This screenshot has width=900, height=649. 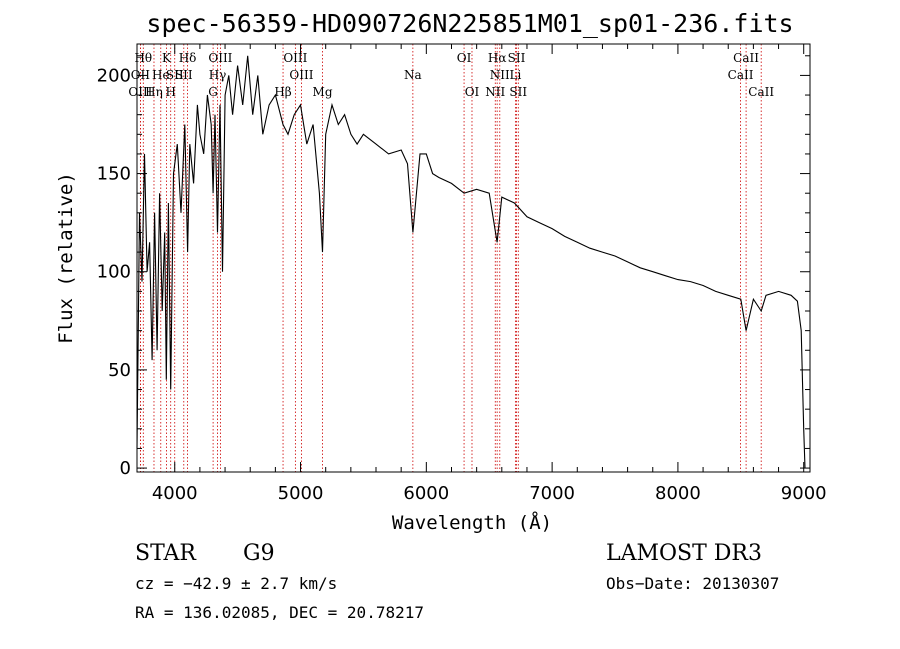 I want to click on observation-date: Obs−Date: 20130307, so click(x=692, y=583).